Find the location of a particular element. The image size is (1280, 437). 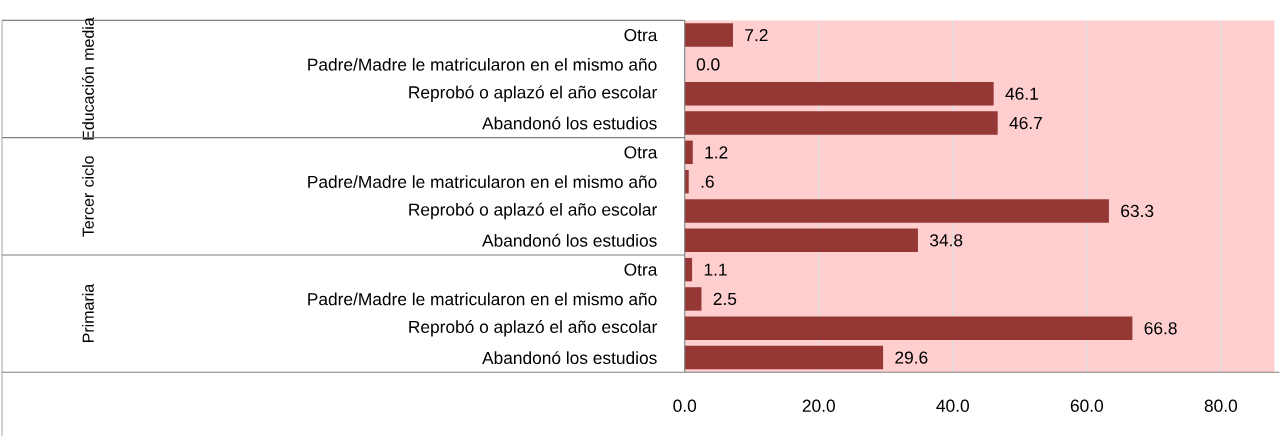

x-tick-label: 60.0 is located at coordinates (1087, 405).